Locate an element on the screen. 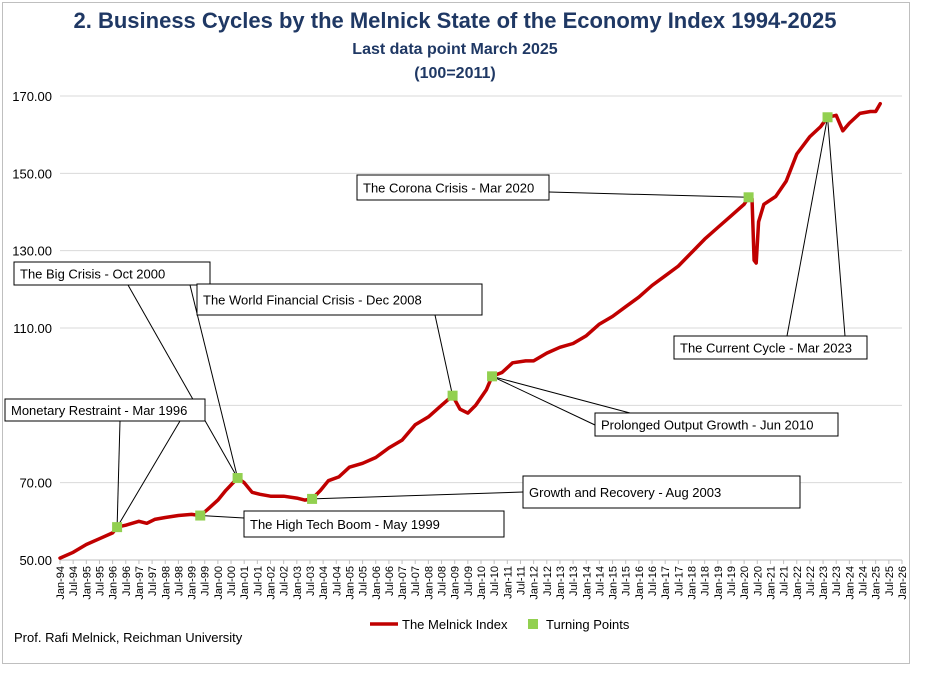 This screenshot has height=673, width=927. x-tick-label: Jan-11 is located at coordinates (508, 582).